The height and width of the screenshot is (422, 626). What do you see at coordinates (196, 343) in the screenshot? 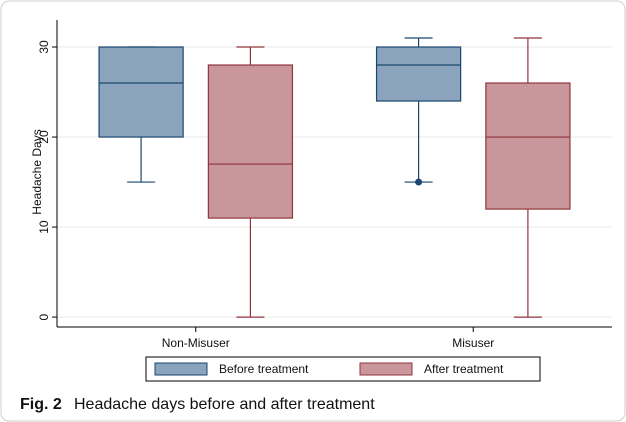
I see `x-tick-label: Non-Misuser` at bounding box center [196, 343].